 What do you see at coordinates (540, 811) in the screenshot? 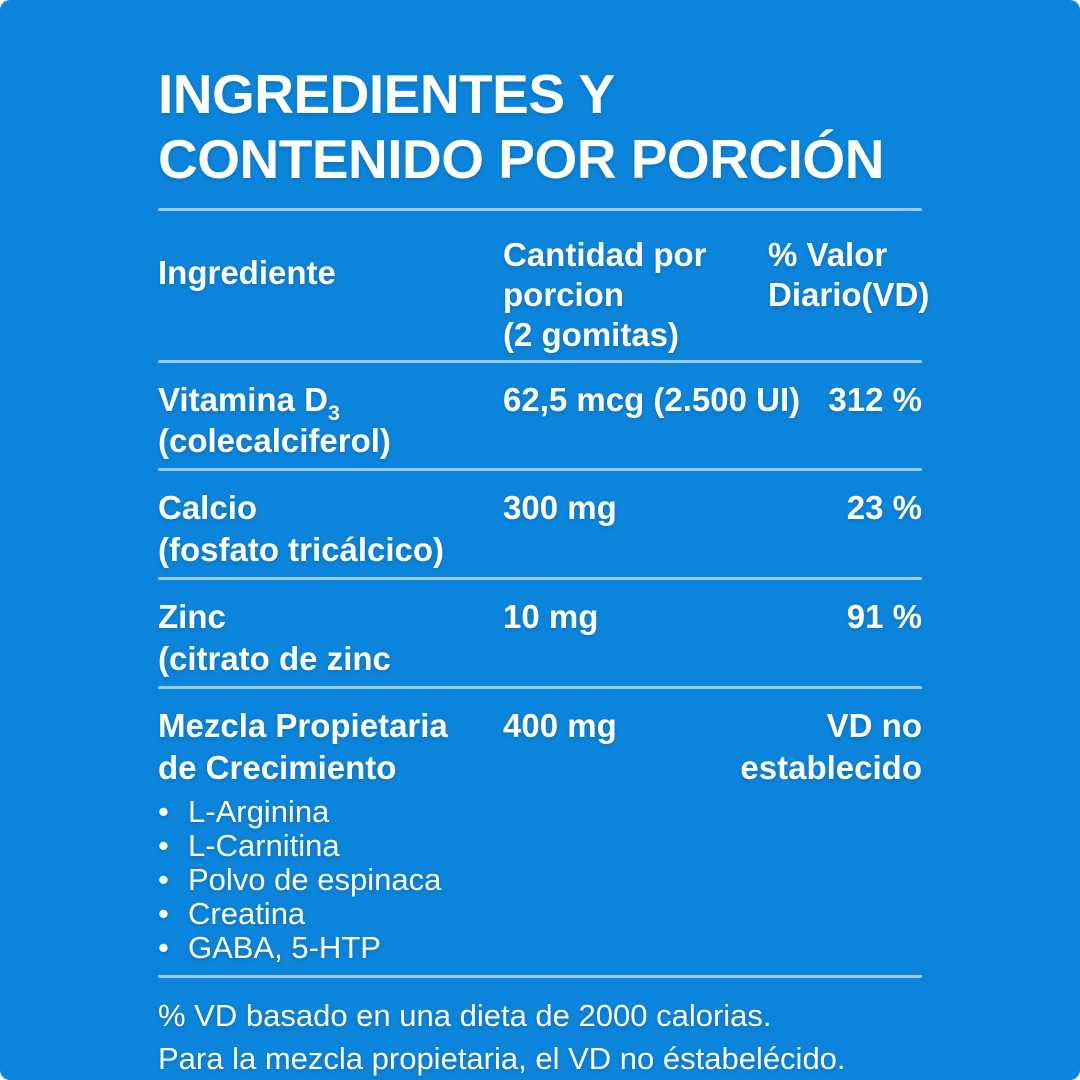
I see `component-item: • L-Arginina` at bounding box center [540, 811].